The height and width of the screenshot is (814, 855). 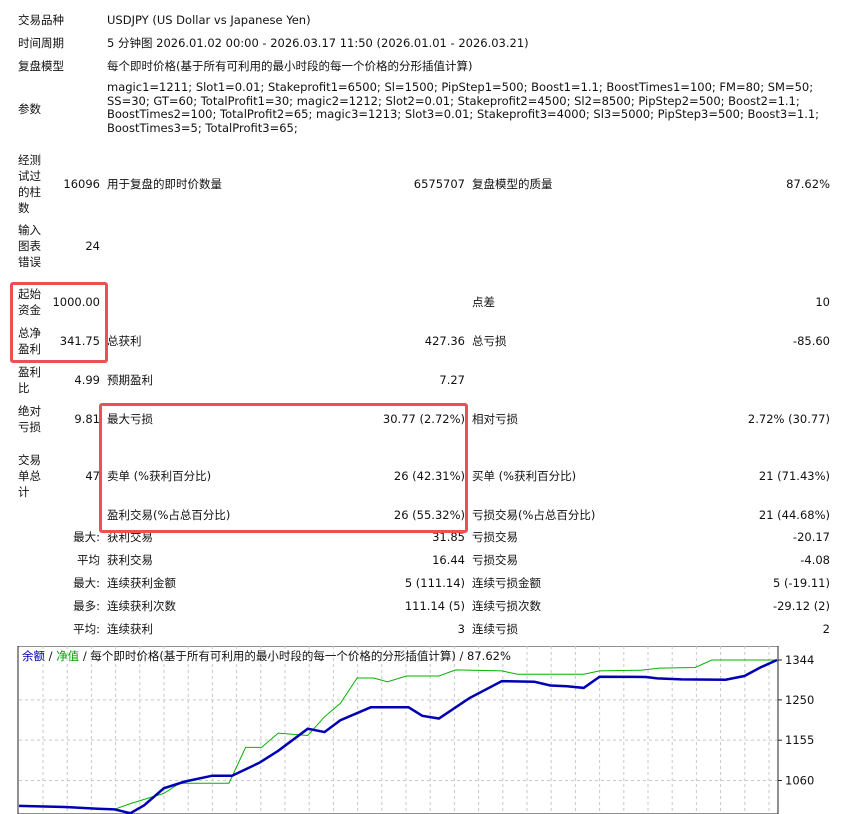 What do you see at coordinates (811, 341) in the screenshot?
I see `value: -85.60` at bounding box center [811, 341].